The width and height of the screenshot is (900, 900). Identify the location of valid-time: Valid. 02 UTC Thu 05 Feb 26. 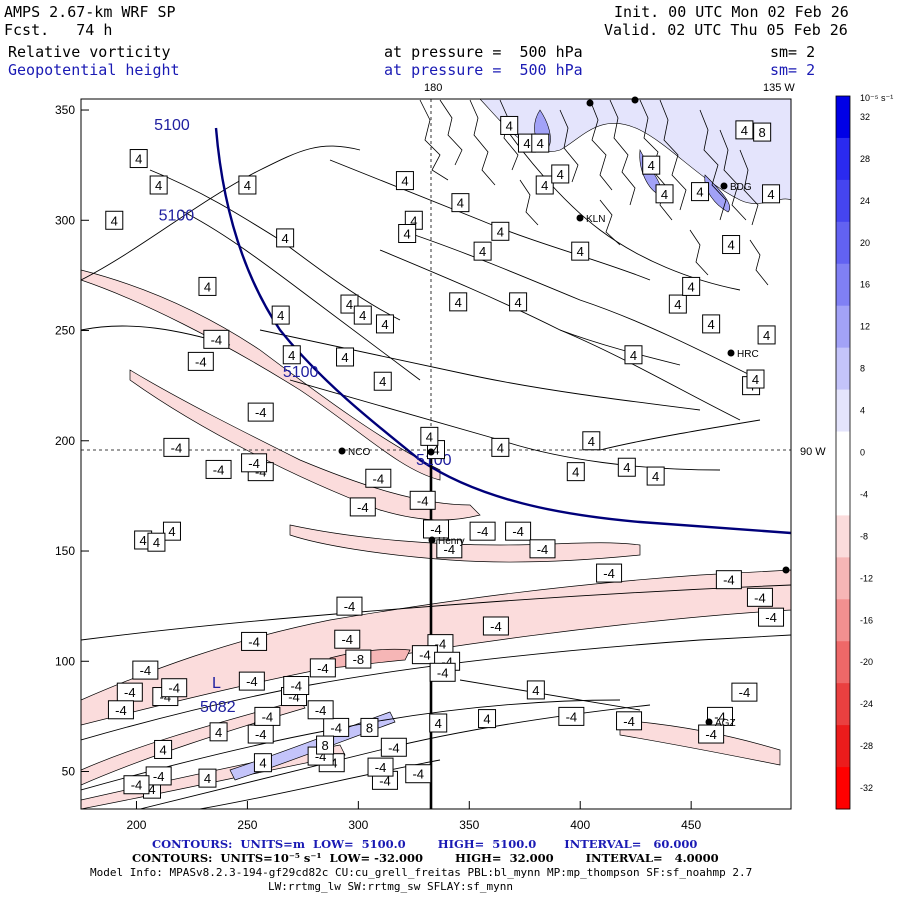
(726, 30).